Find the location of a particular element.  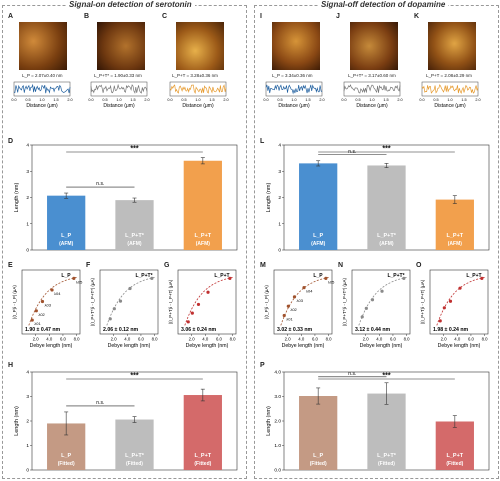

profile-right-0-tick: 1.5 is located at coordinates (307, 100).